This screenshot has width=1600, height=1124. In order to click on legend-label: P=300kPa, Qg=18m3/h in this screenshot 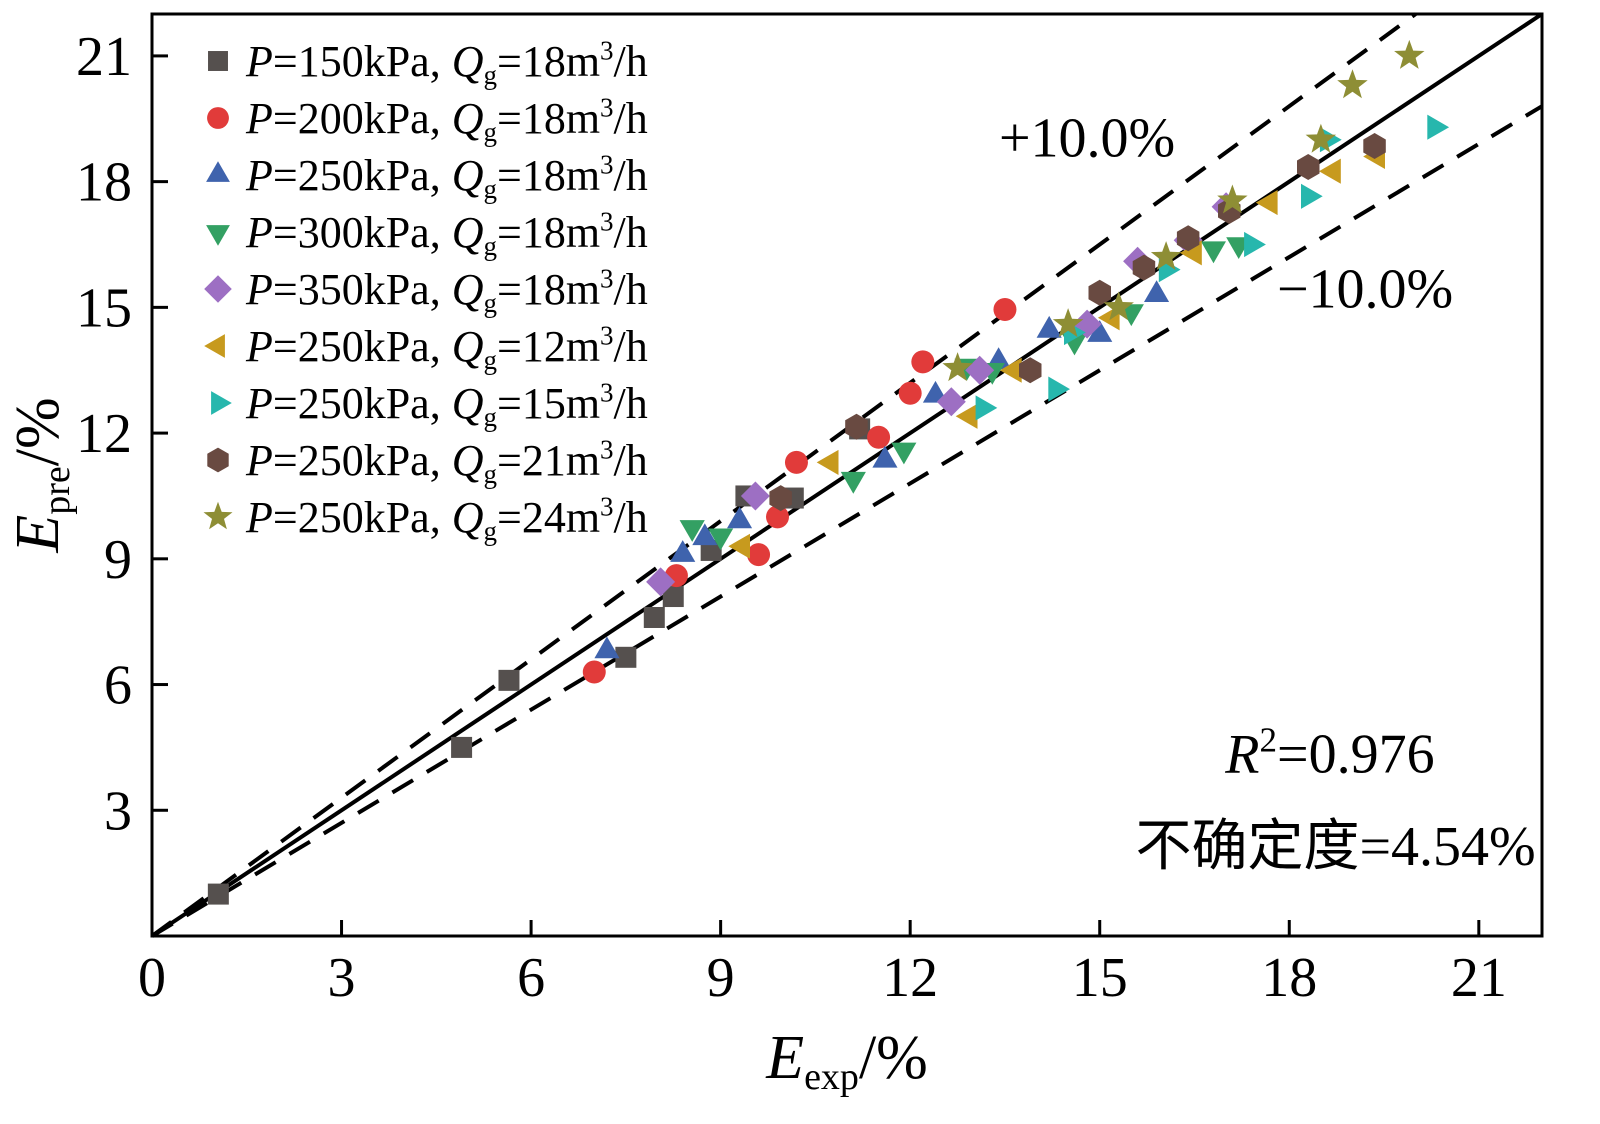, I will do `click(446, 233)`.